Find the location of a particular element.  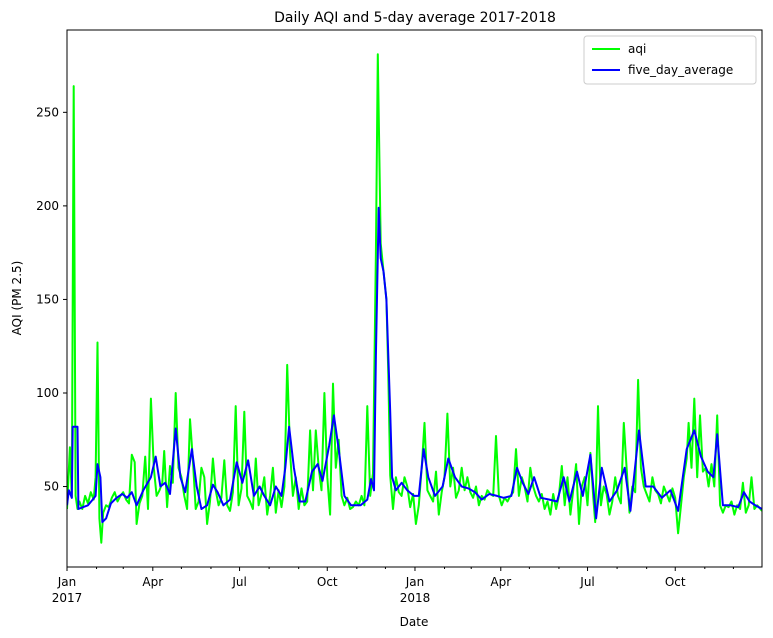

y-axis: 50 100 150 200 250 is located at coordinates (51, 299).